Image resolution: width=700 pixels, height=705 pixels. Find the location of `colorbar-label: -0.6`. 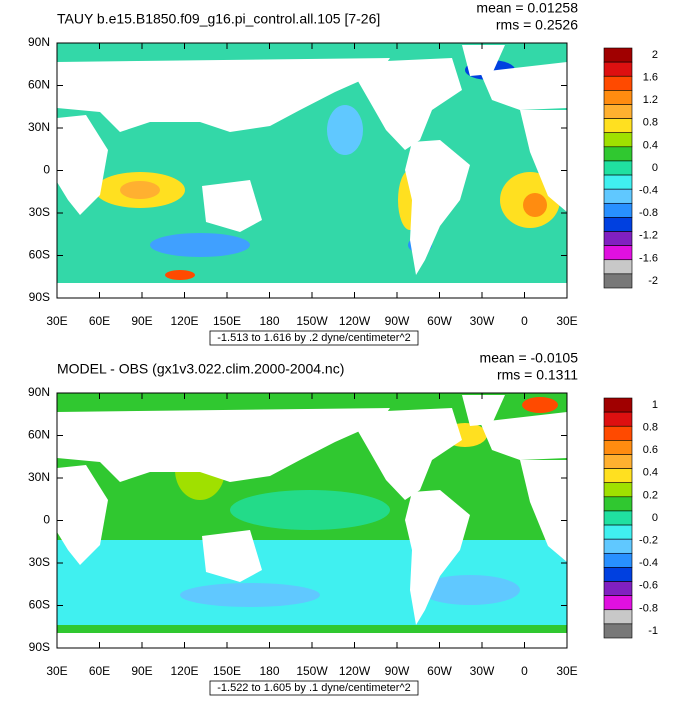

colorbar-label: -0.6 is located at coordinates (648, 586).